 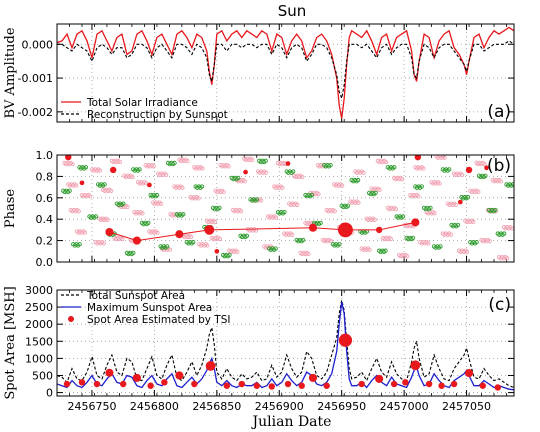 I want to click on series-line-reconstruction-by-sunspot, so click(x=285, y=70).